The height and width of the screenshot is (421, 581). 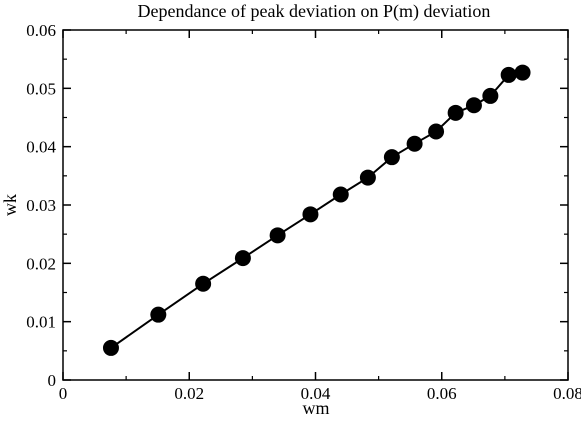 I want to click on y-axis-label: wk, so click(x=10, y=205).